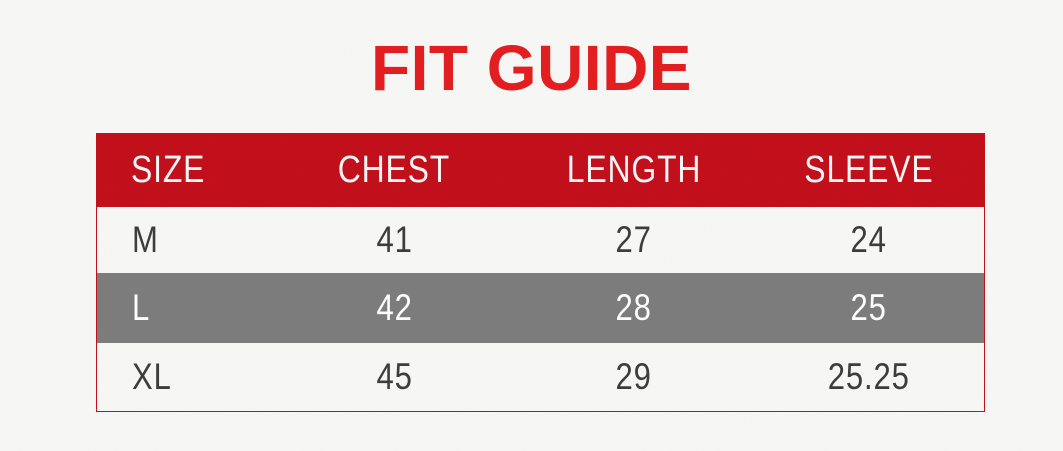 The height and width of the screenshot is (451, 1063). I want to click on cell-value: 27, so click(633, 239).